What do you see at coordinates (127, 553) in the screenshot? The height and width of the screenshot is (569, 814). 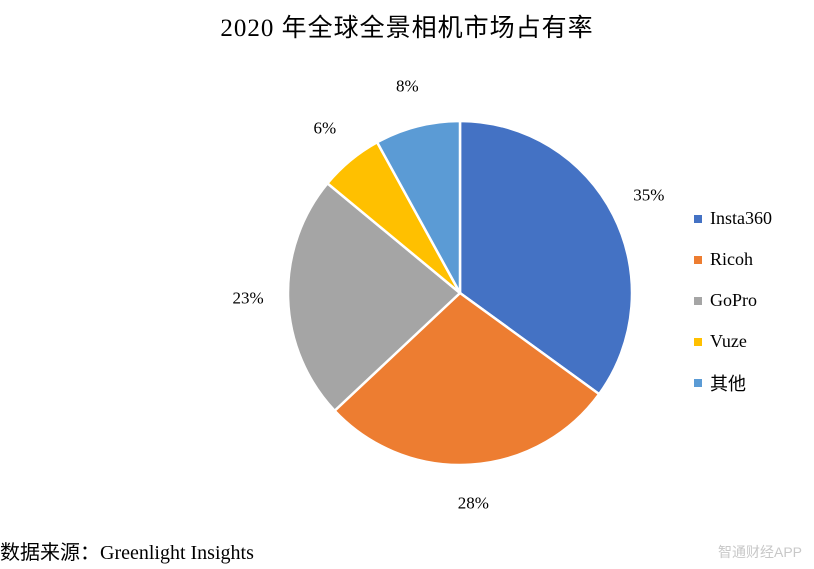 I see `source-note: 数据来源：Greenlight Insights` at bounding box center [127, 553].